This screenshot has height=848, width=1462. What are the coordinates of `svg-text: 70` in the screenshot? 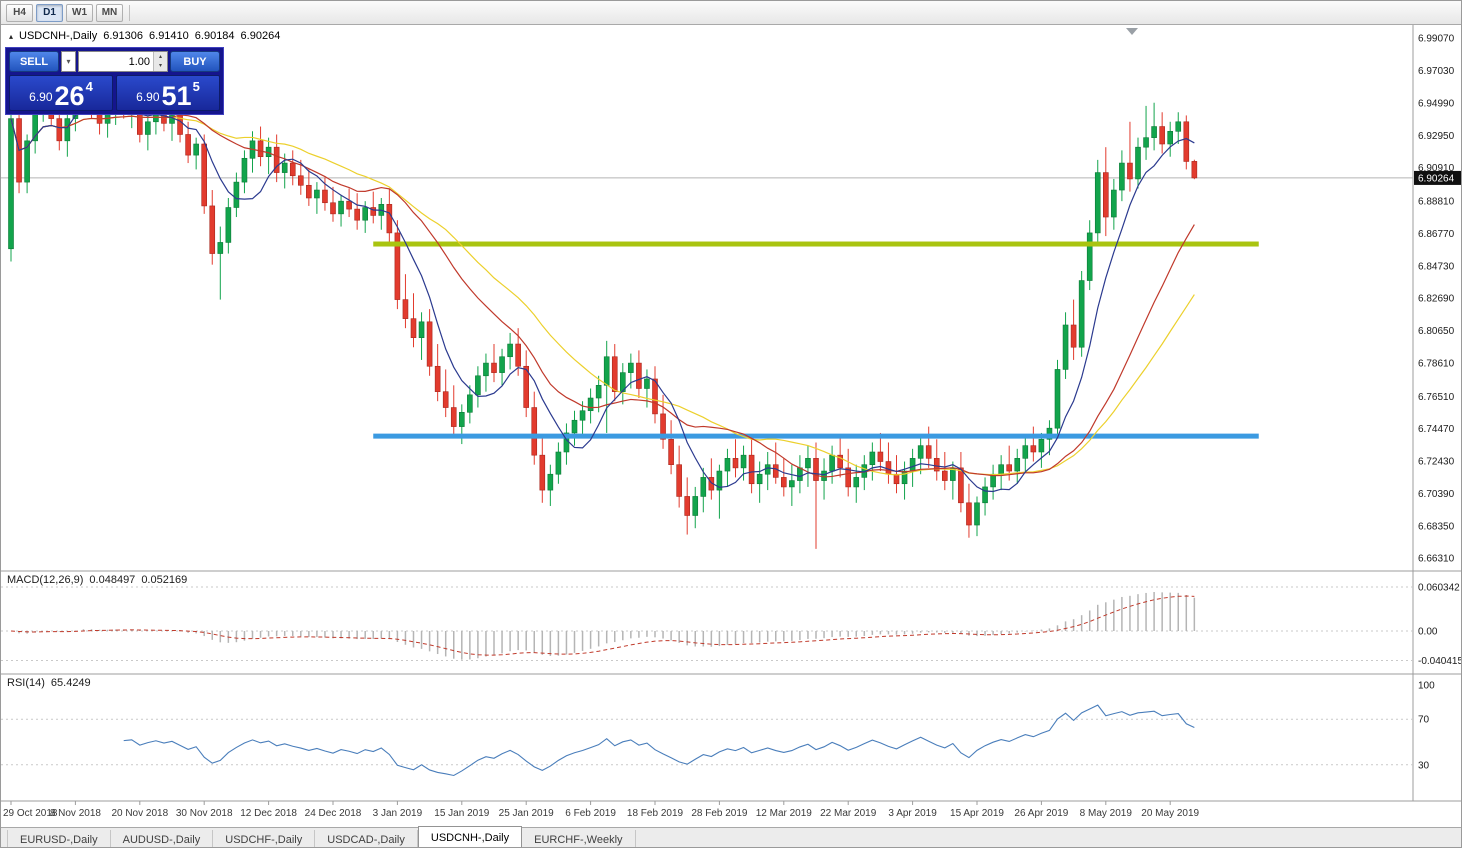 It's located at (1424, 720).